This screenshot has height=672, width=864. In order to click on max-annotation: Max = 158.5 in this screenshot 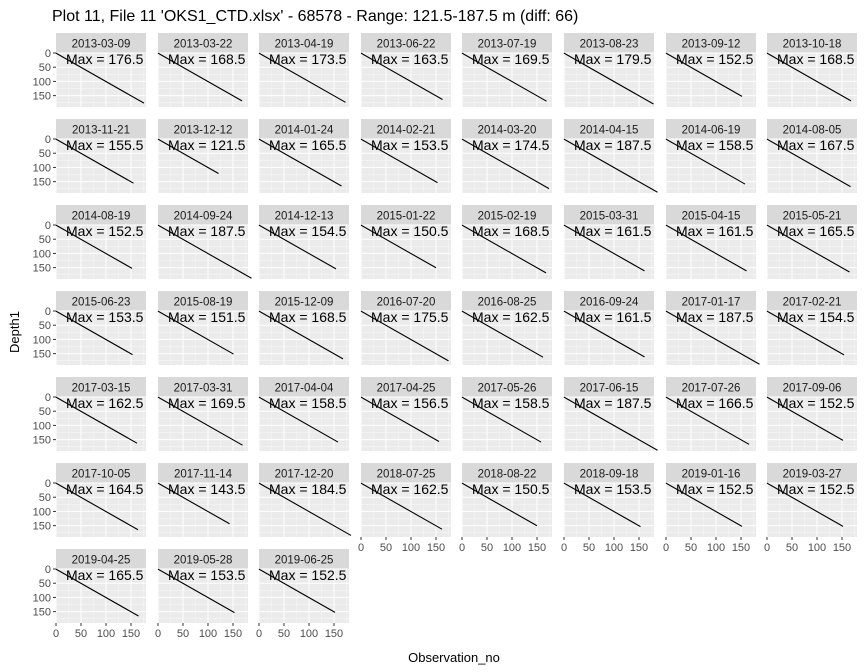, I will do `click(715, 145)`.